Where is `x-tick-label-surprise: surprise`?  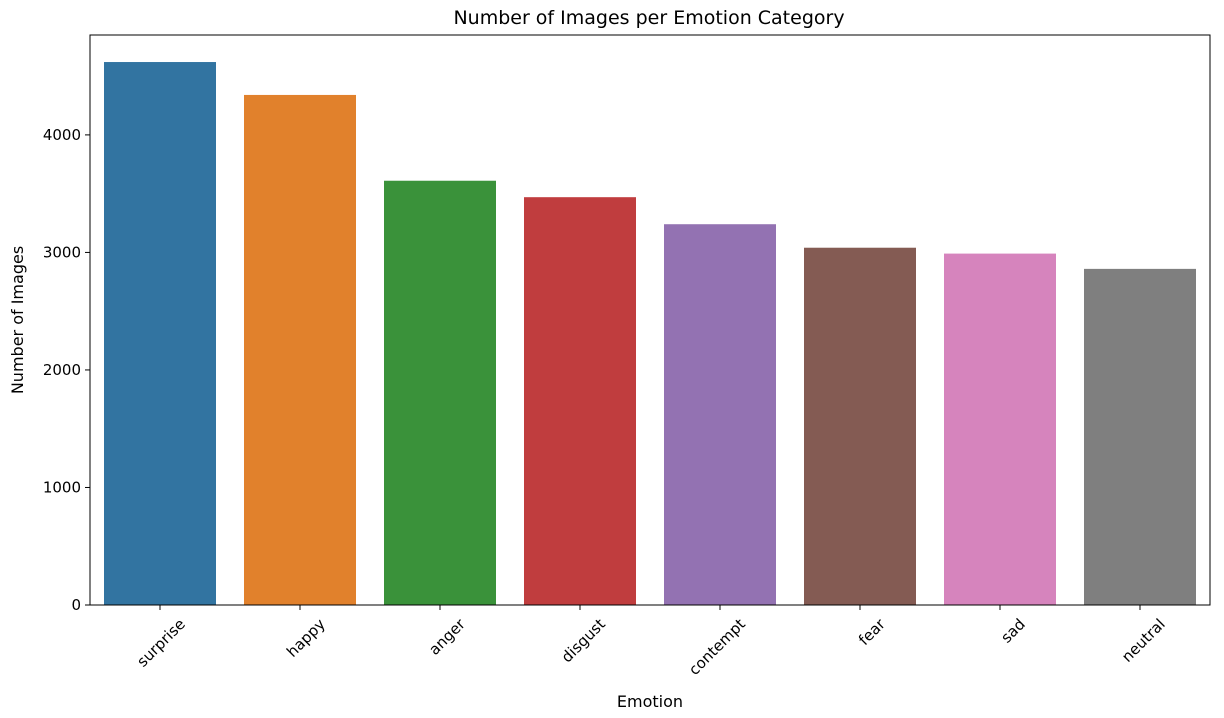
x-tick-label-surprise: surprise is located at coordinates (160, 642).